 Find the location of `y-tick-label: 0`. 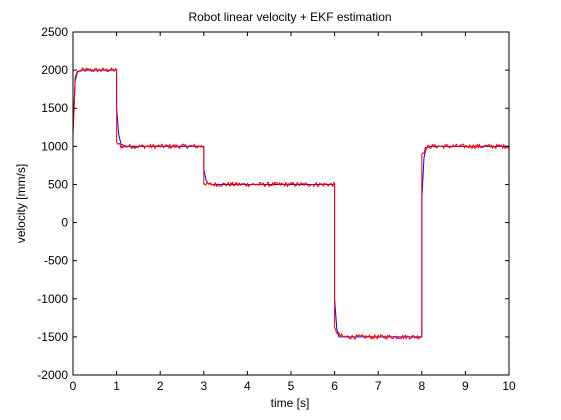

y-tick-label: 0 is located at coordinates (64, 223).